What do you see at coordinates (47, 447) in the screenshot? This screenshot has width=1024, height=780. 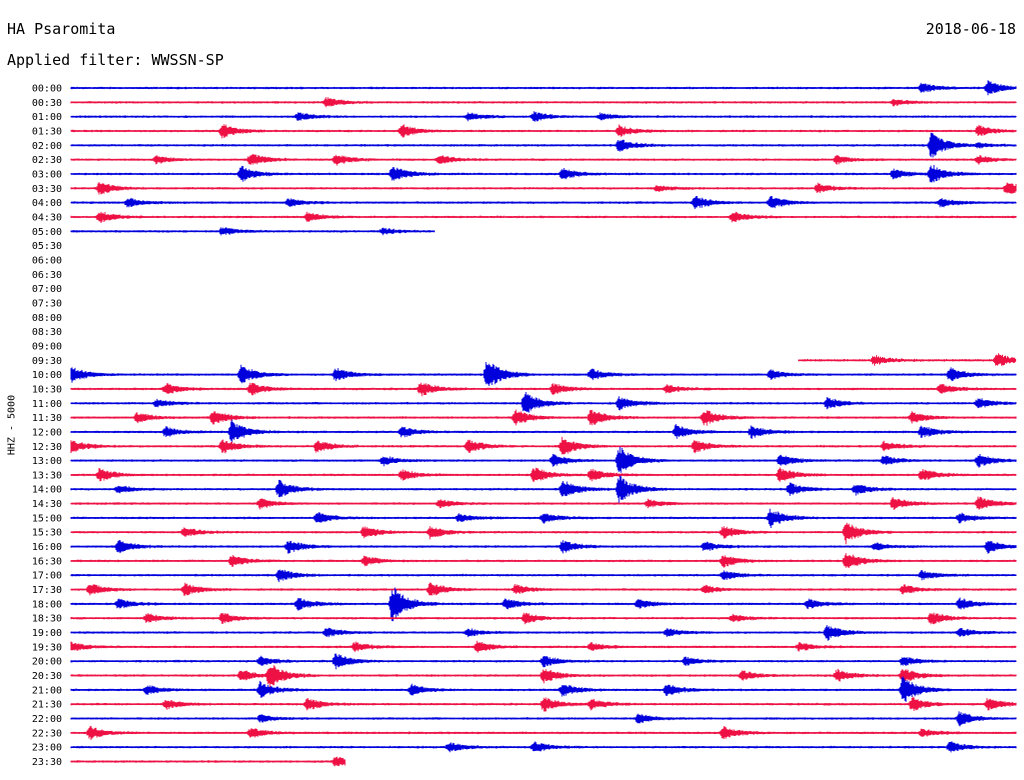 I see `row-tick-label: 12:30` at bounding box center [47, 447].